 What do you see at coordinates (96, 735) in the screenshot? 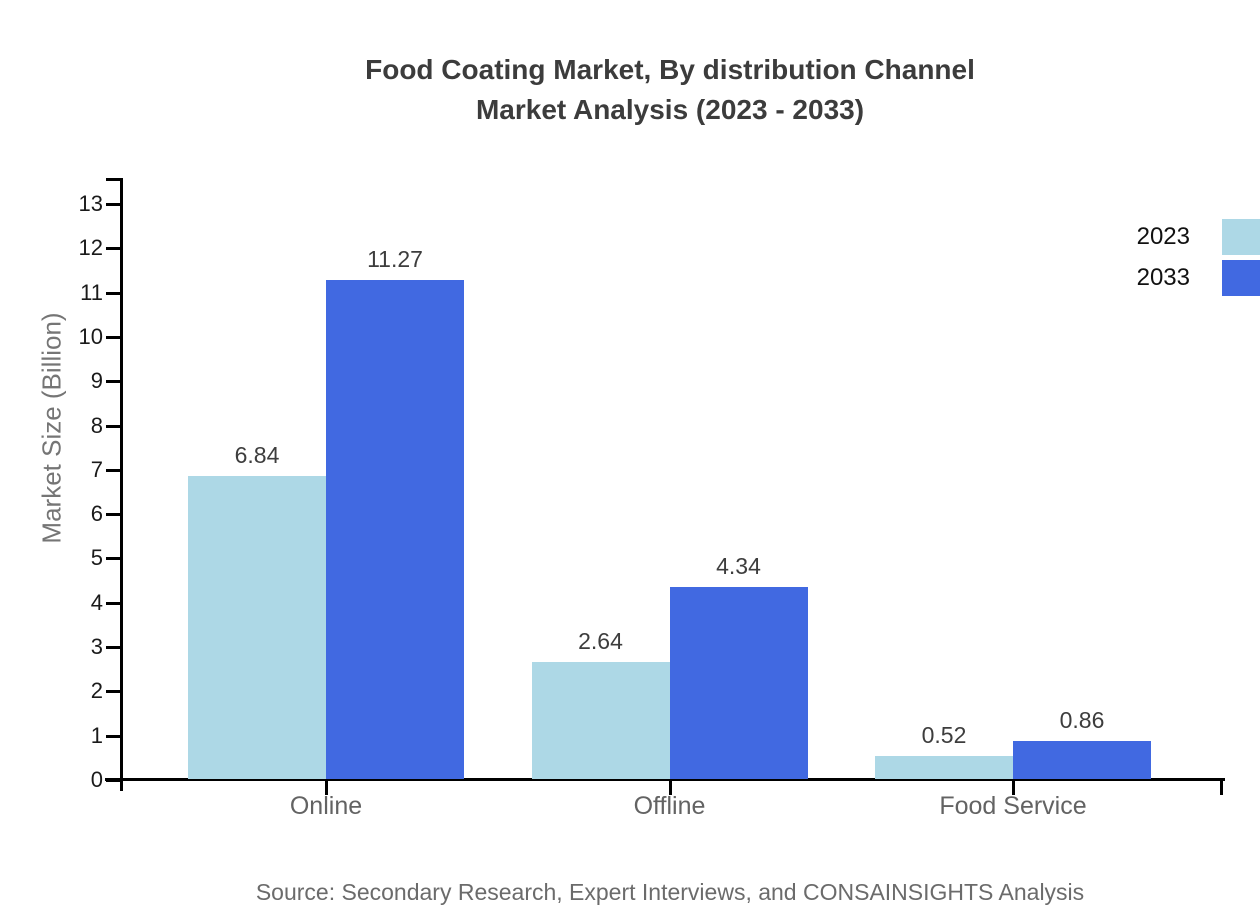
I see `y-tick-label-1: 1` at bounding box center [96, 735].